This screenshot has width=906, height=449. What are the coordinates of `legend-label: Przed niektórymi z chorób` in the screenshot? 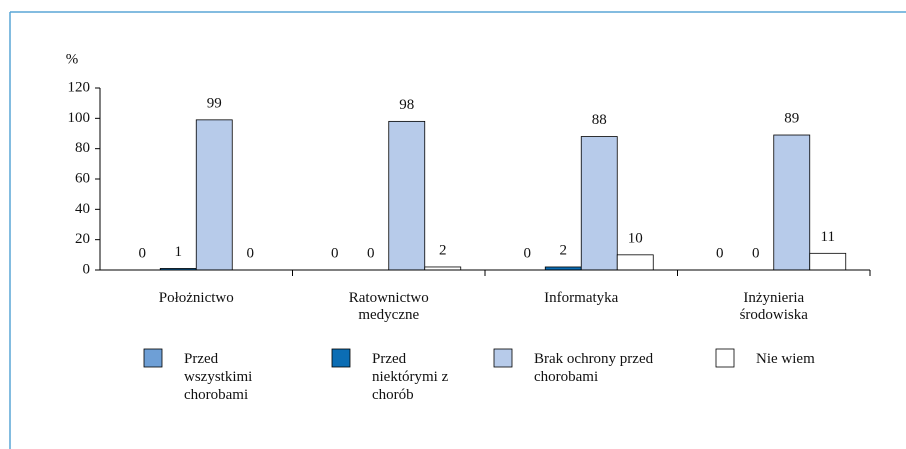 It's located at (410, 377).